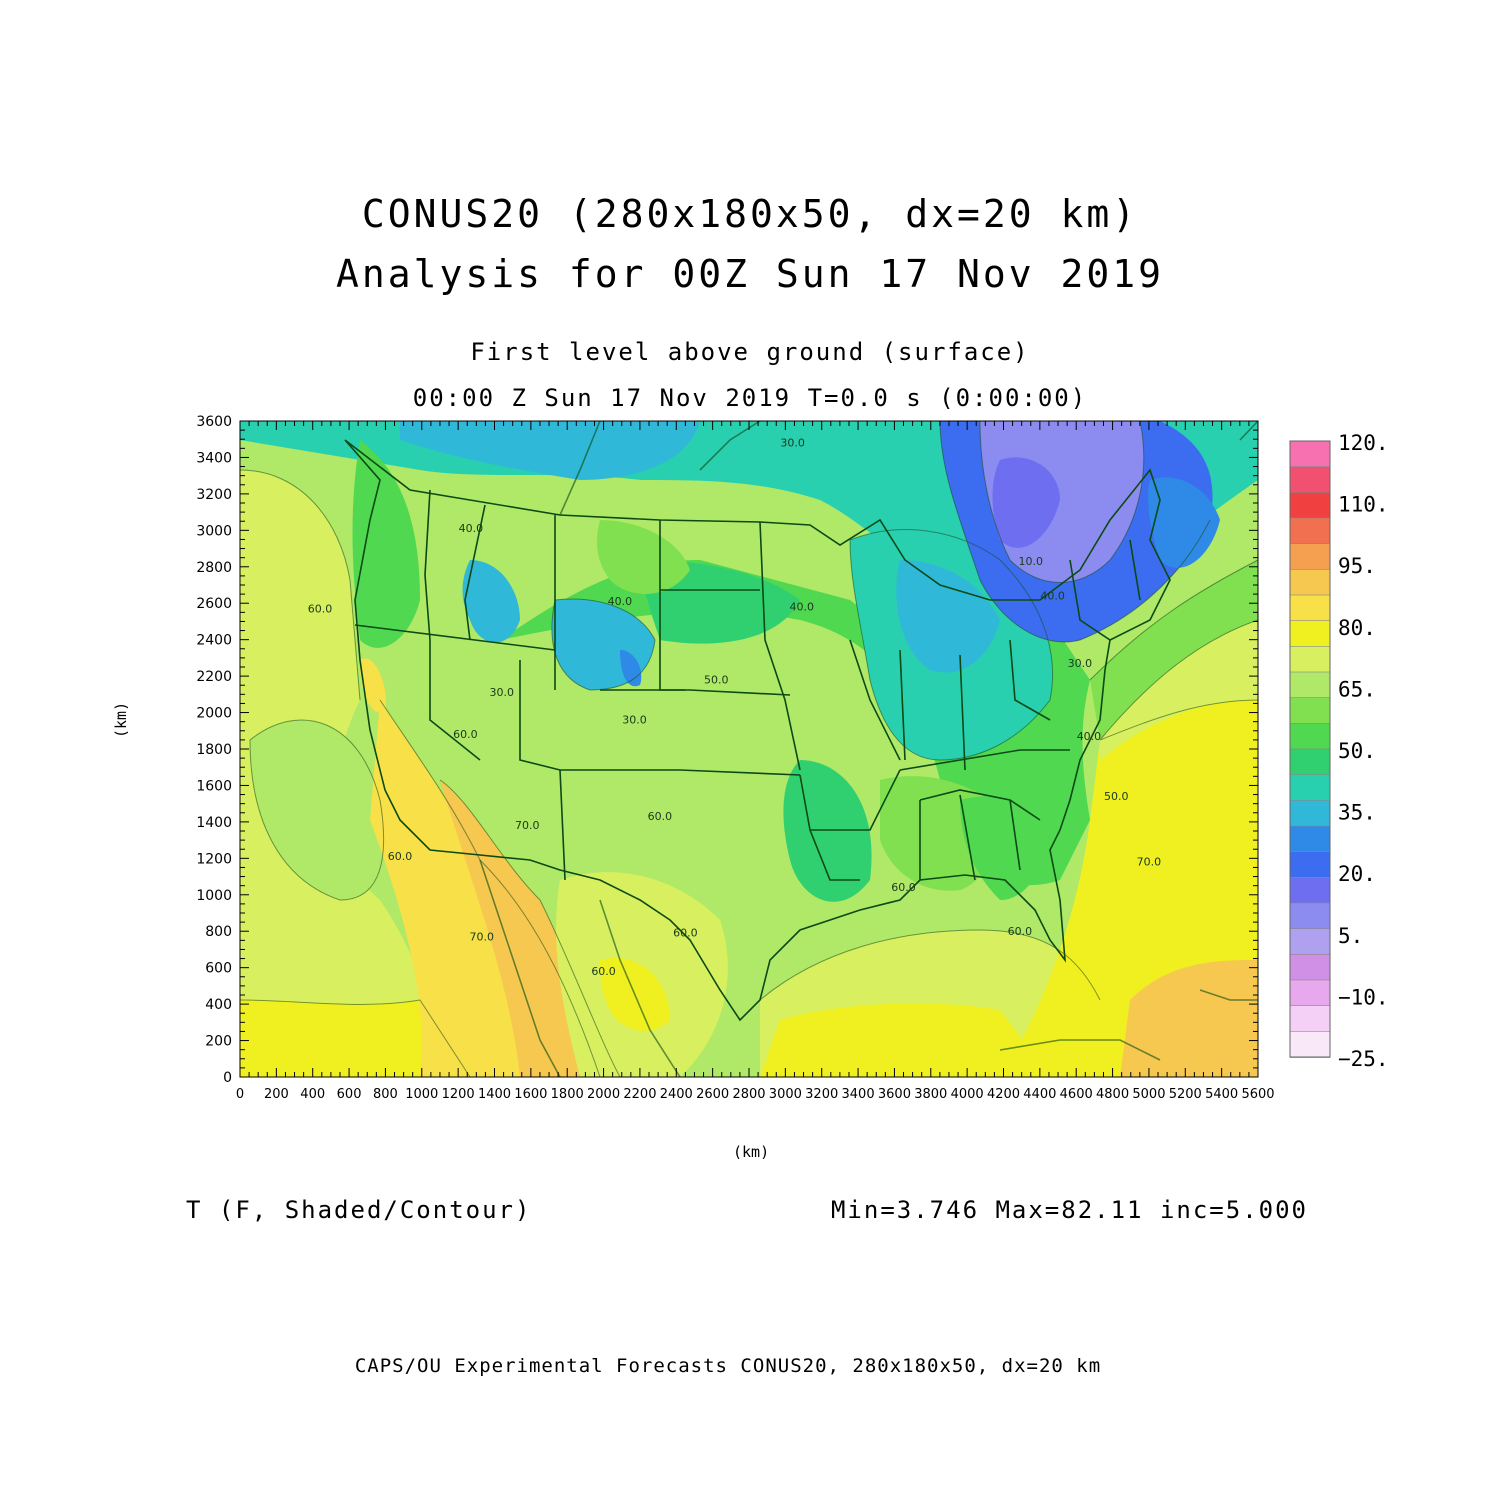 This screenshot has height=1500, width=1500. Describe the element at coordinates (750, 214) in the screenshot. I see `plot-title: CONUS20 (280x180x50, dx=20 km)` at that location.